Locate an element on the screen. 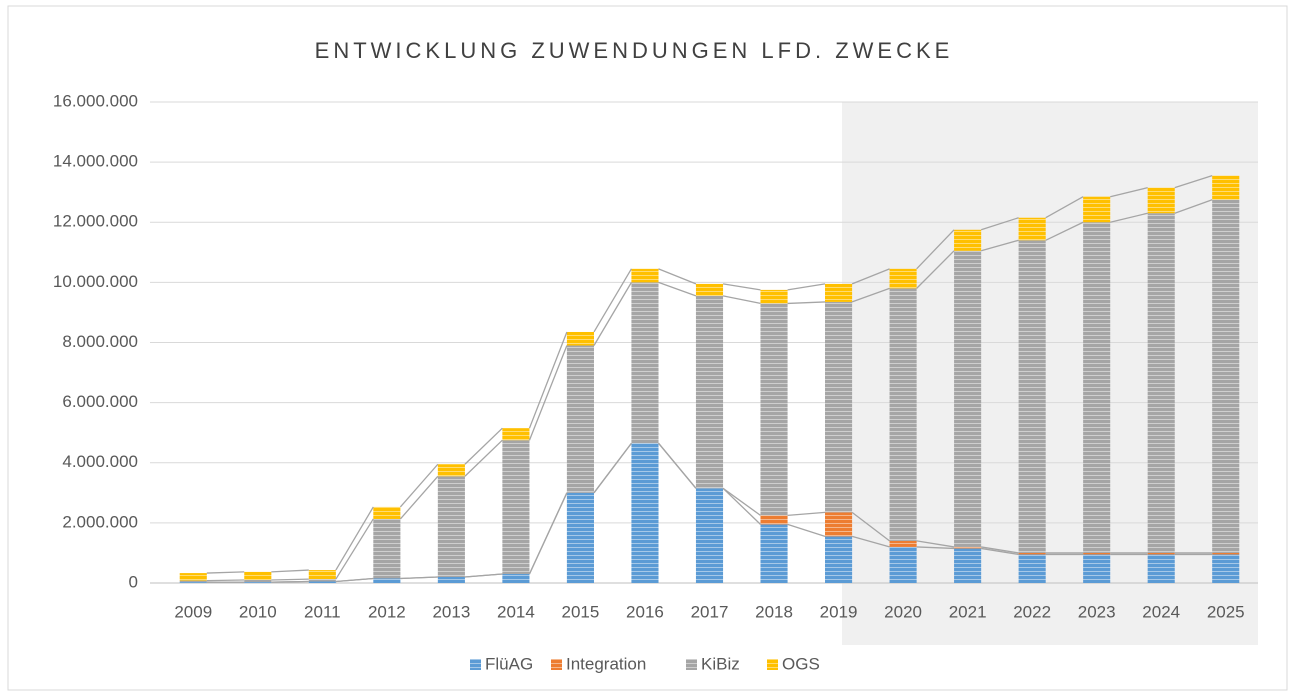 Image resolution: width=1295 pixels, height=698 pixels. x-tick-label: 2009 is located at coordinates (193, 611).